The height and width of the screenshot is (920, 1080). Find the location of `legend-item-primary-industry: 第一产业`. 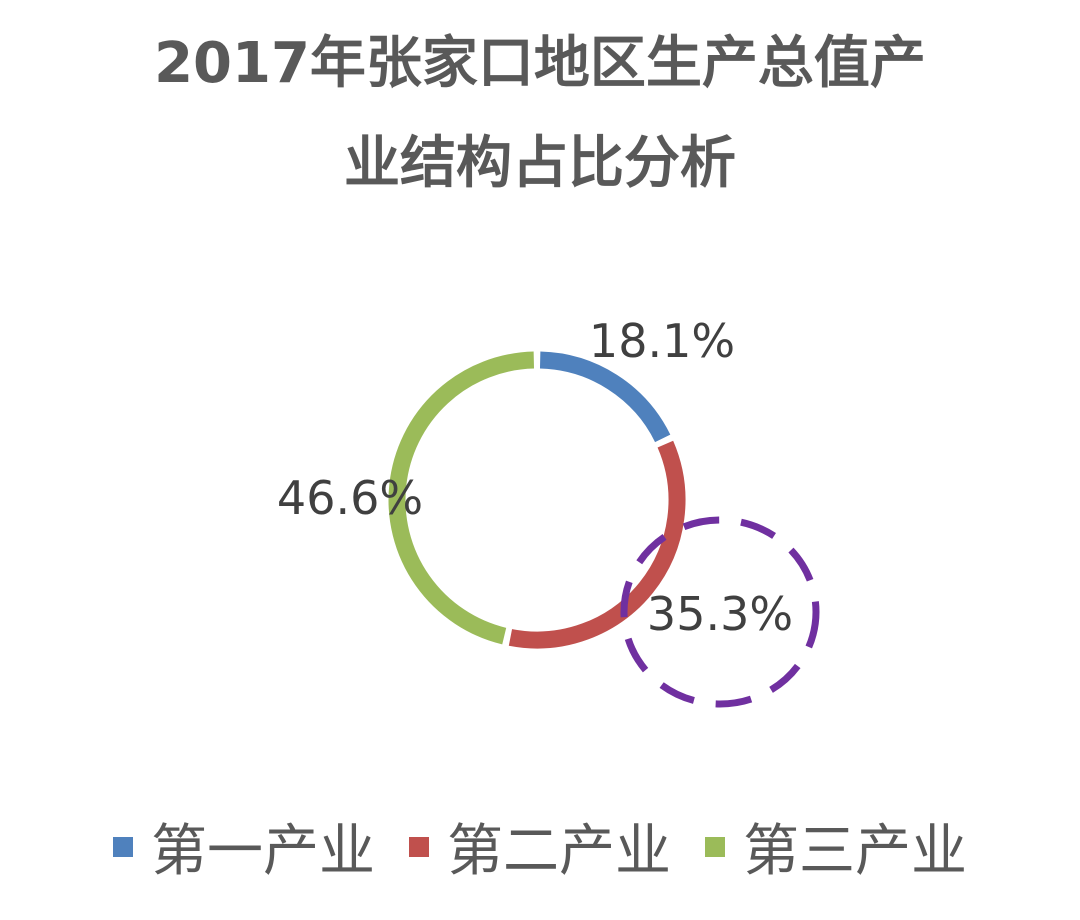

legend-item-primary-industry: 第一产业 is located at coordinates (244, 846).